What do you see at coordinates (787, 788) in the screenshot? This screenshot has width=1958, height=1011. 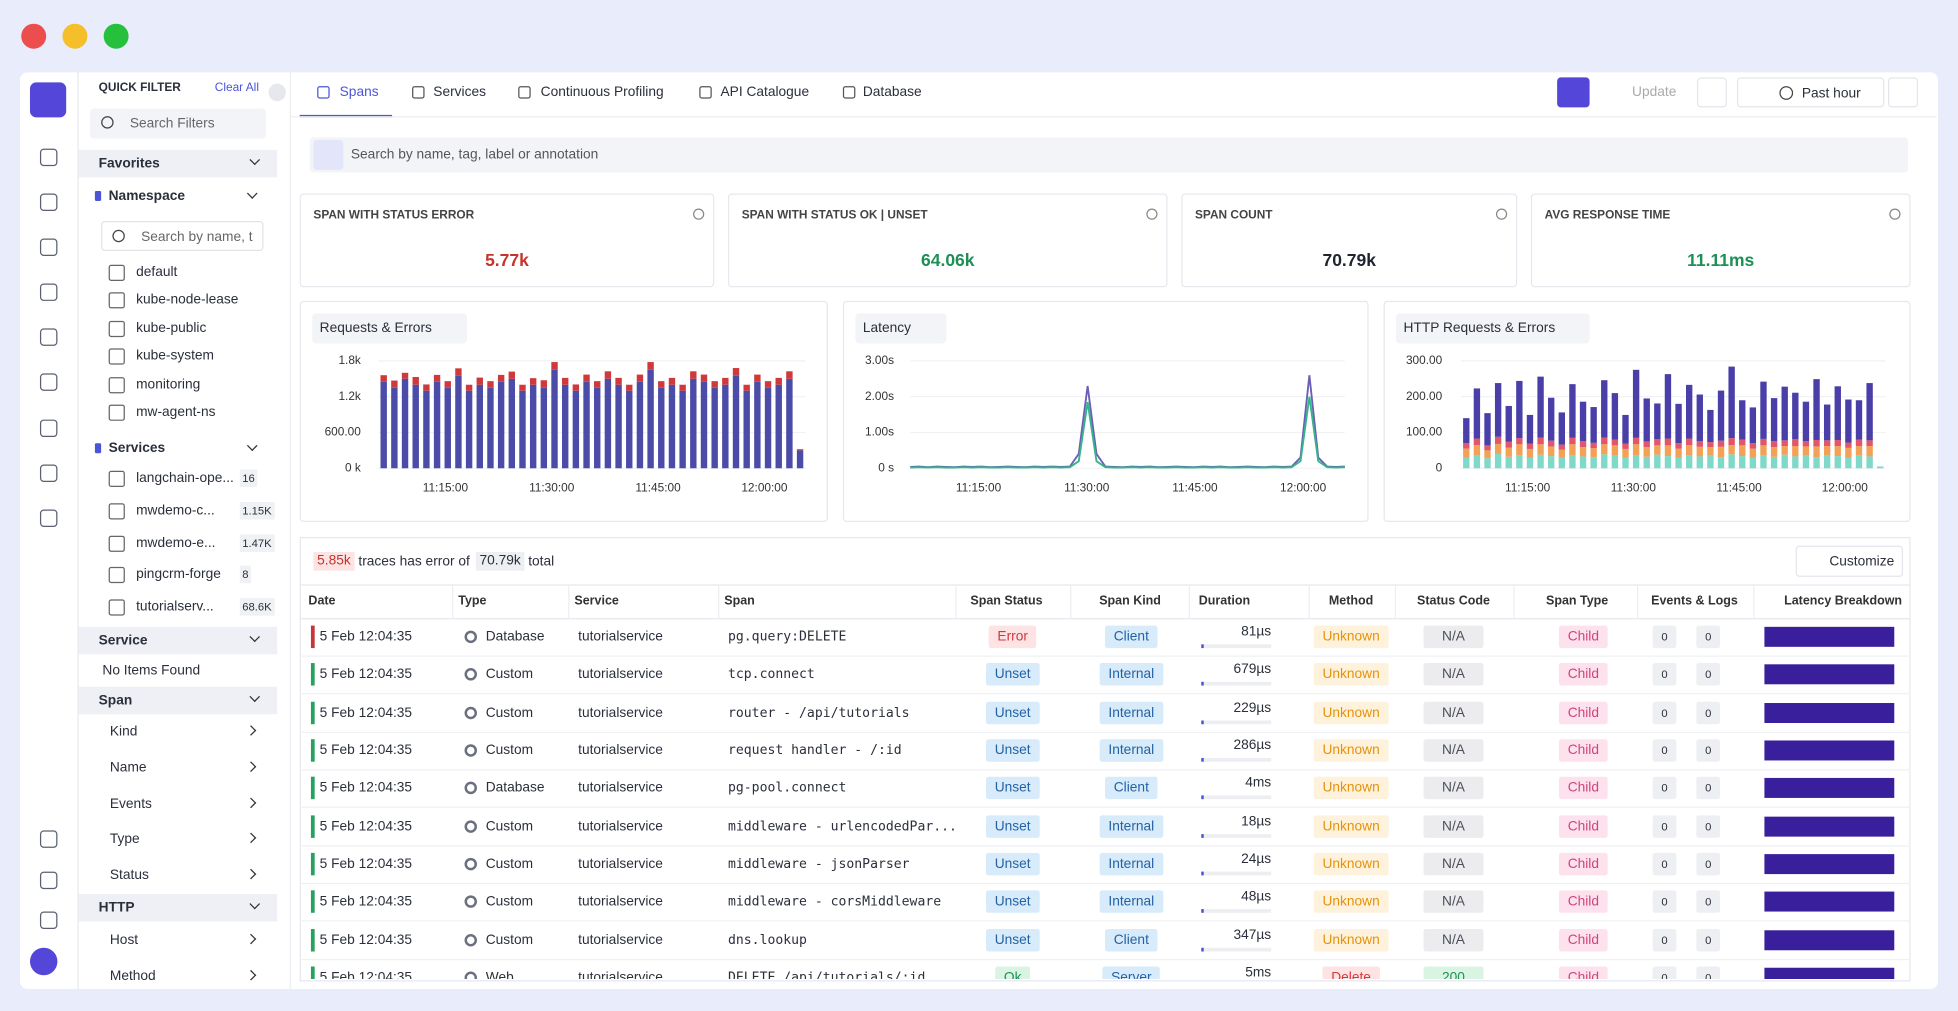 I see `span-name: pg-pool.connect` at bounding box center [787, 788].